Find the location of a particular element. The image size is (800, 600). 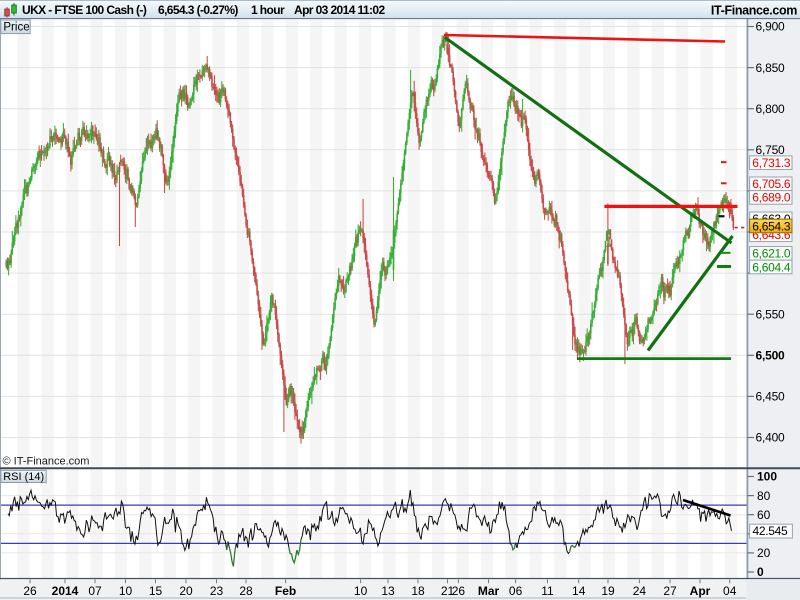

svg-text: 6,654.3 (-0.27%) is located at coordinates (198, 10).